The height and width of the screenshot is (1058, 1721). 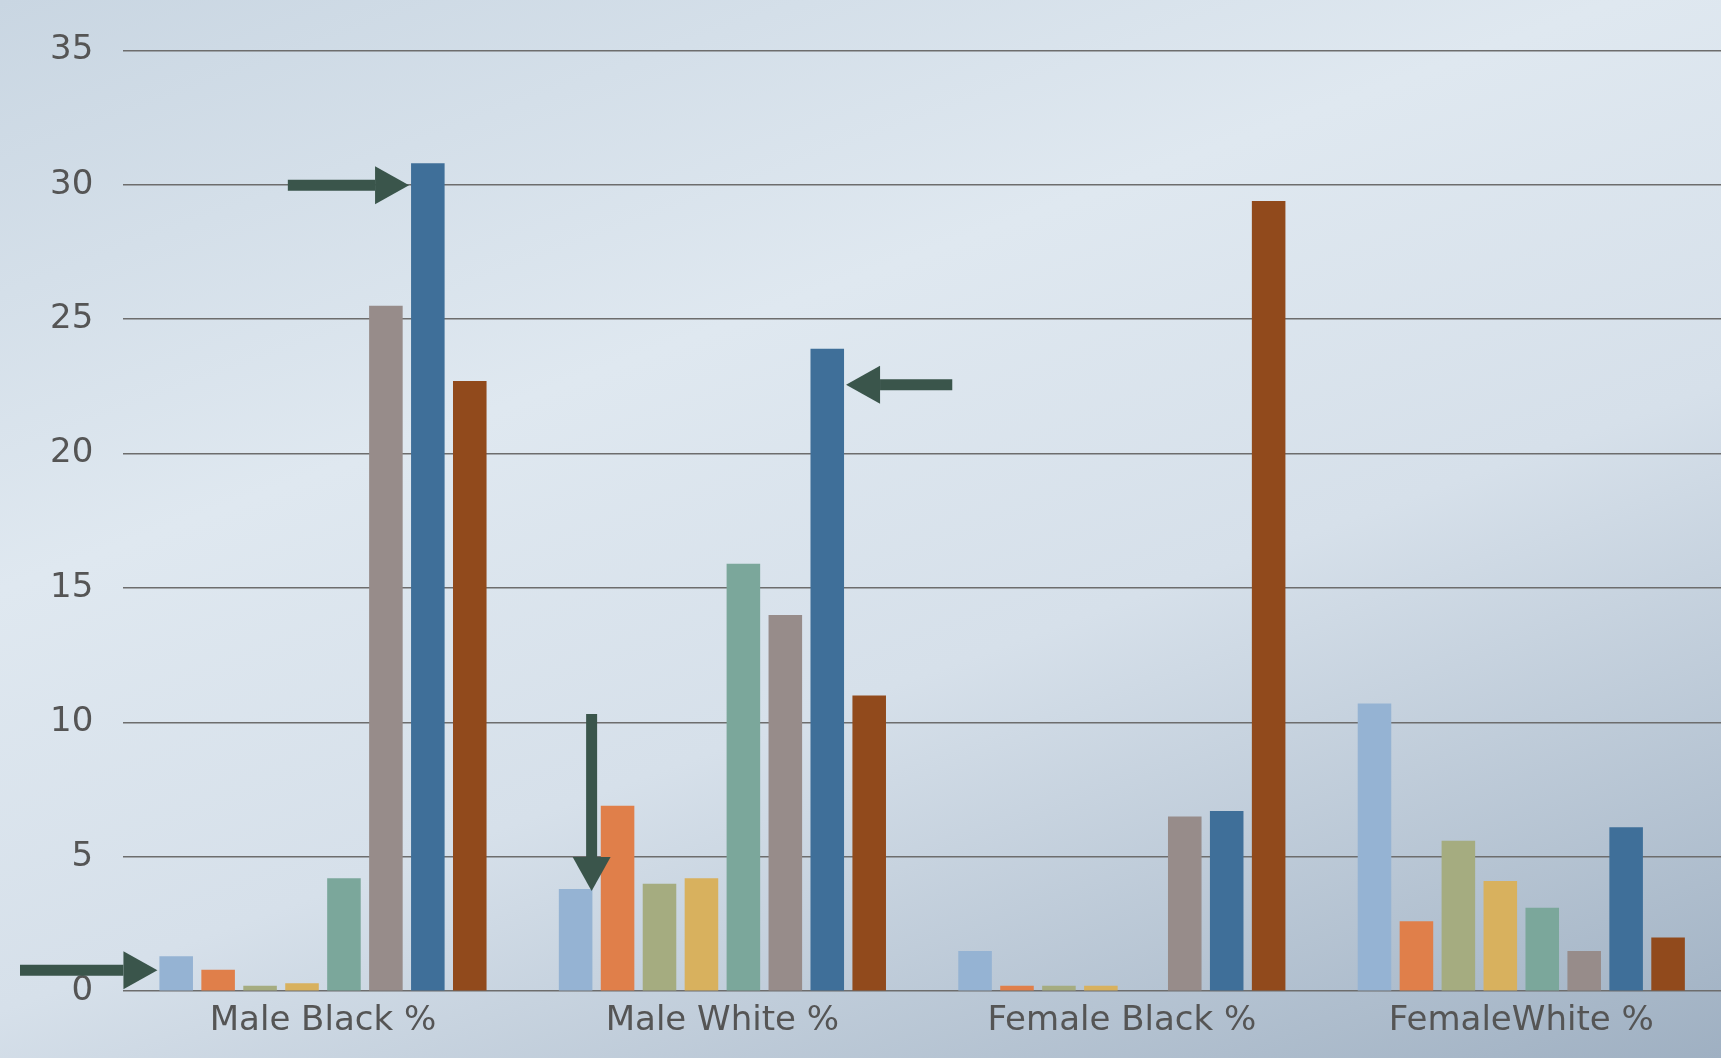 What do you see at coordinates (82, 988) in the screenshot?
I see `y-tick-label: 0` at bounding box center [82, 988].